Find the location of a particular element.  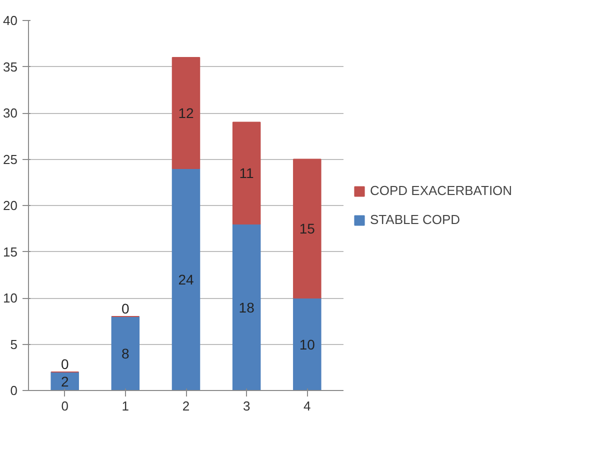

legend-label: COPD EXACERBATION is located at coordinates (441, 190).